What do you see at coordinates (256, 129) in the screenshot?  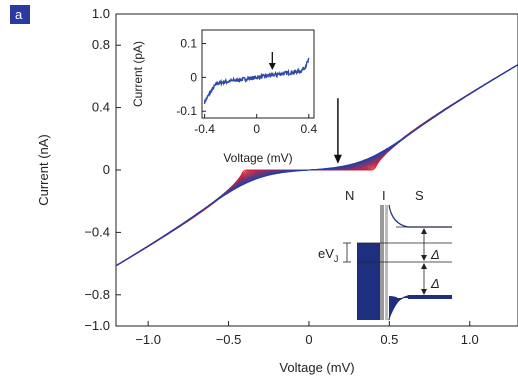 I see `inset-x-tick-label: 0` at bounding box center [256, 129].